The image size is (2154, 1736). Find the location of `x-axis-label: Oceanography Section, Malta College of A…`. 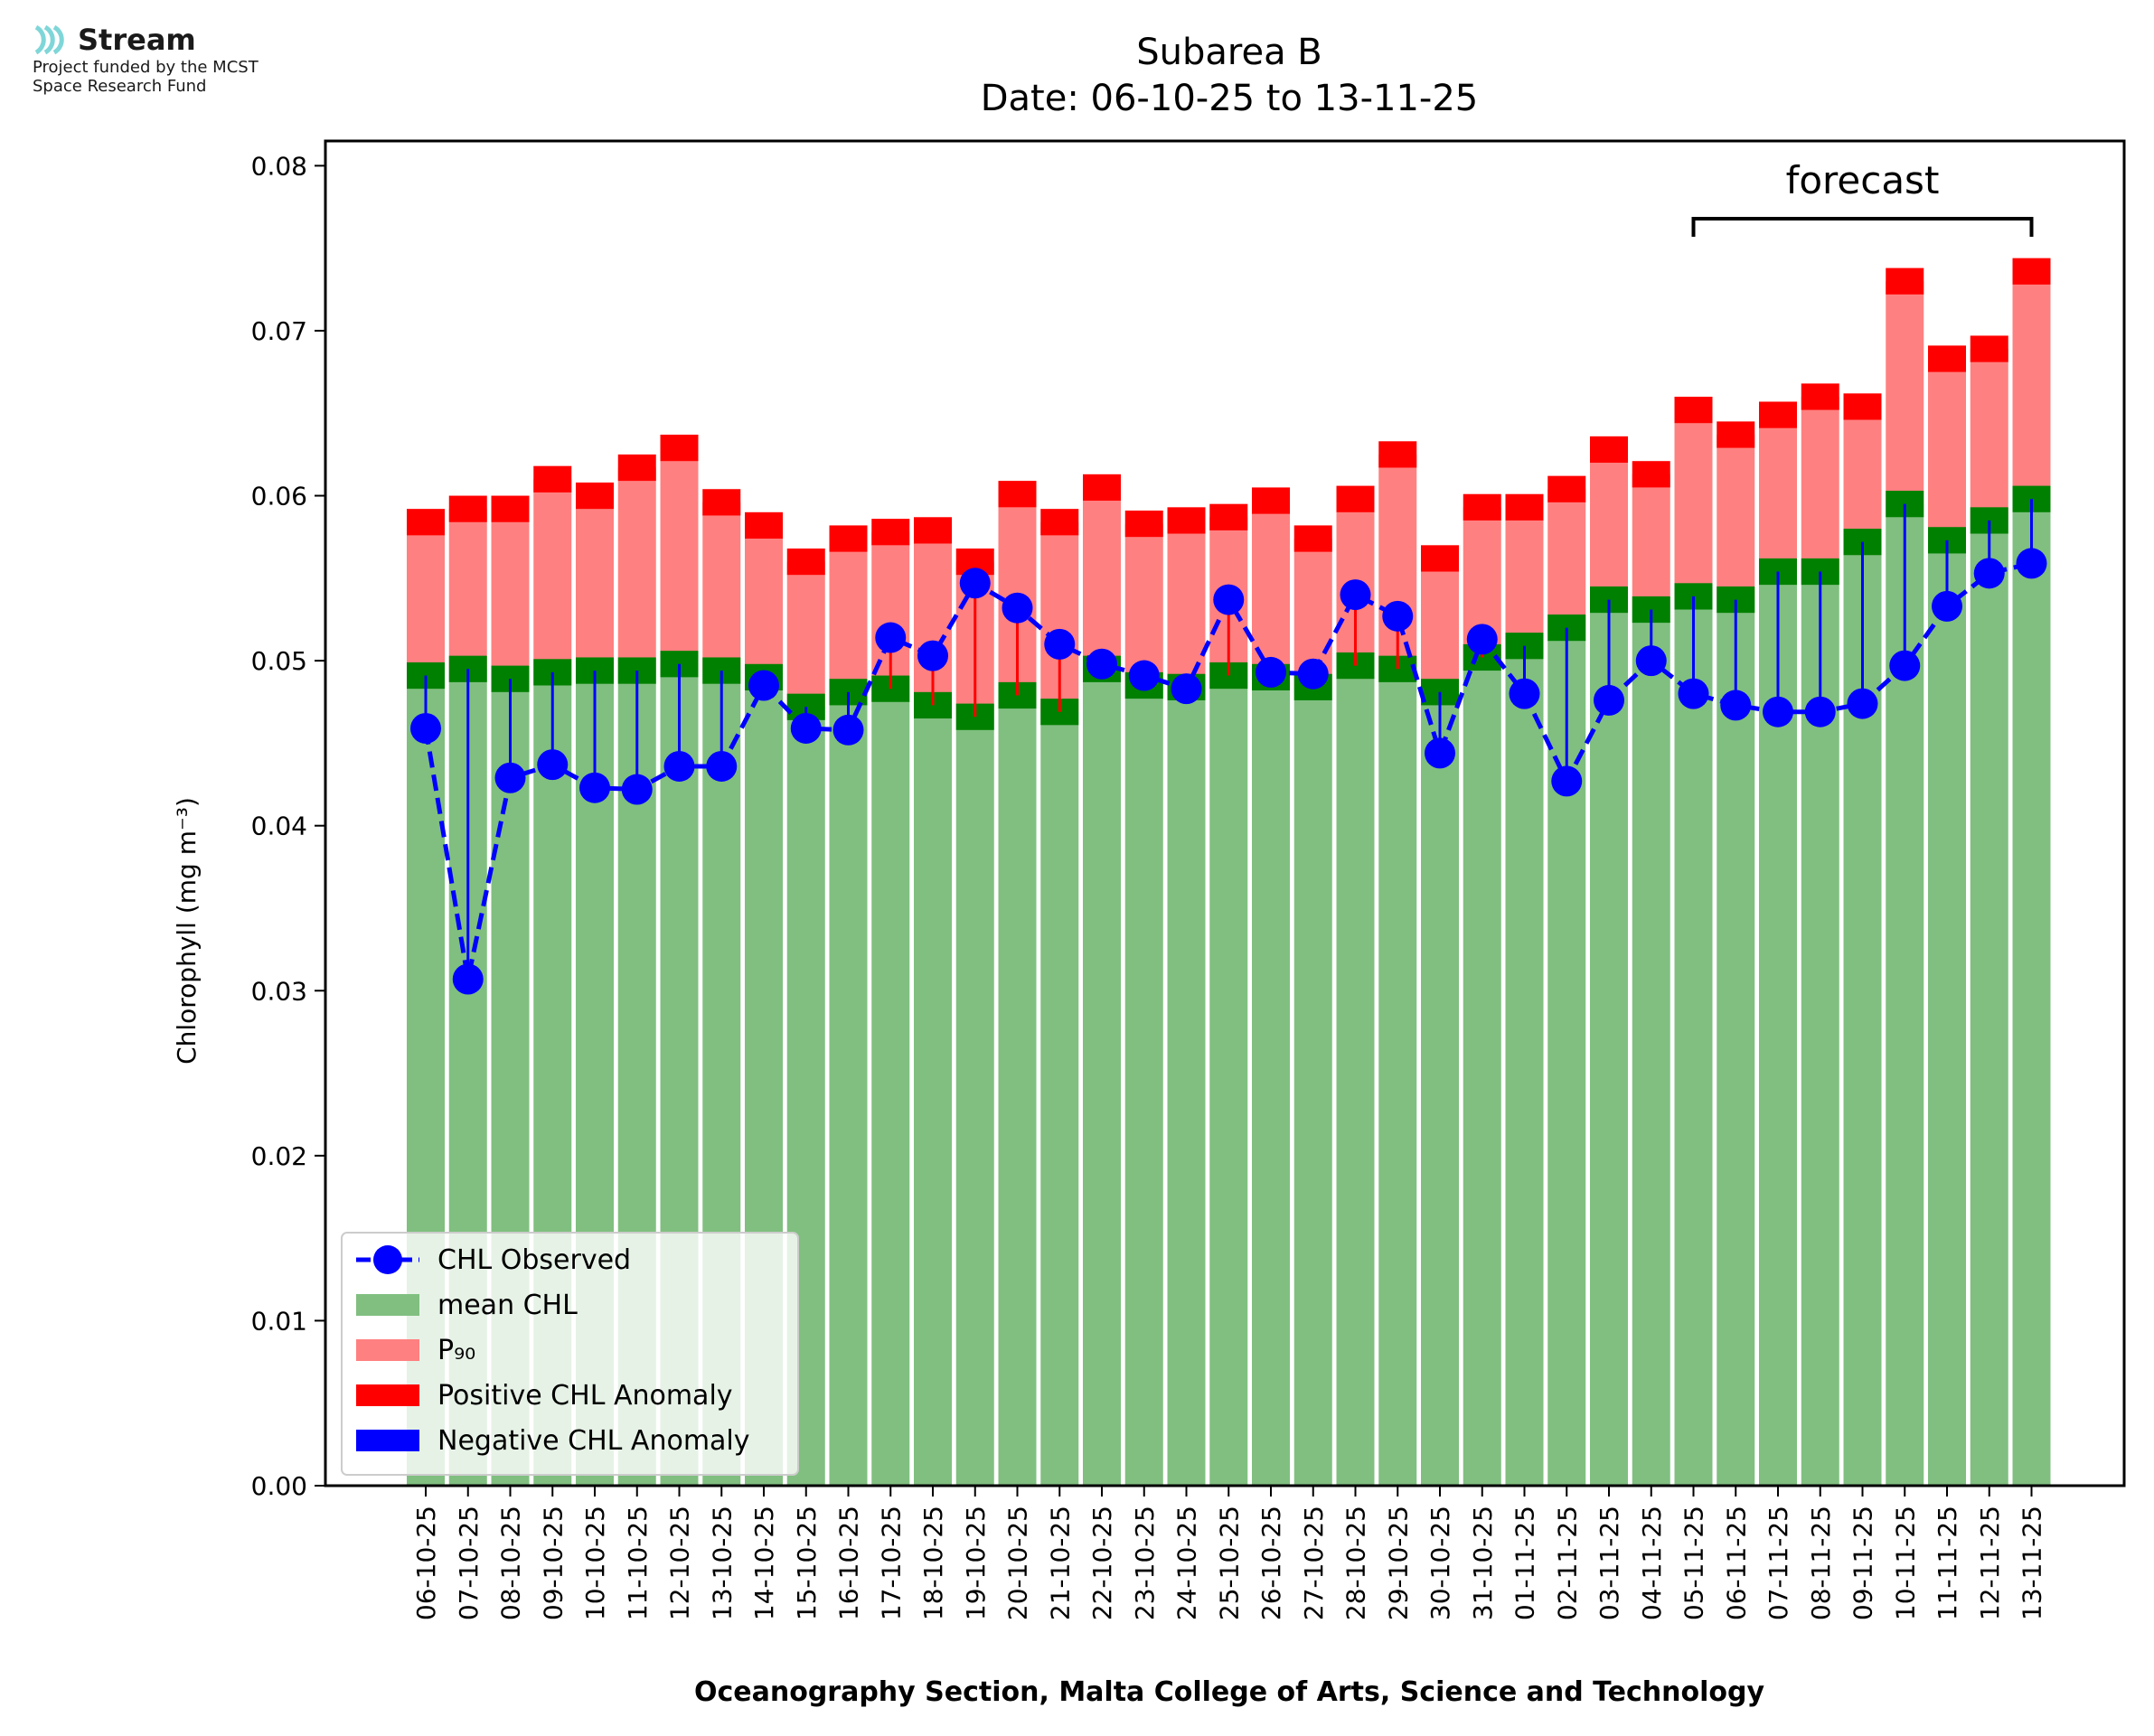

x-axis-label: Oceanography Section, Malta College of A… is located at coordinates (1229, 1692).